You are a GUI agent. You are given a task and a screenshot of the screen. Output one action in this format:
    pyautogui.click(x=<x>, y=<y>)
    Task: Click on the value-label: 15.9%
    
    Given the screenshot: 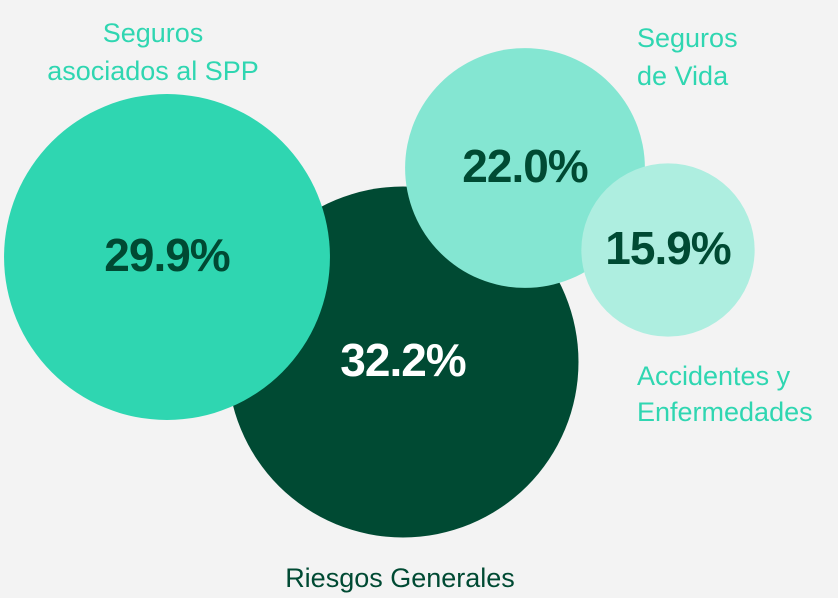 What is the action you would take?
    pyautogui.click(x=668, y=248)
    